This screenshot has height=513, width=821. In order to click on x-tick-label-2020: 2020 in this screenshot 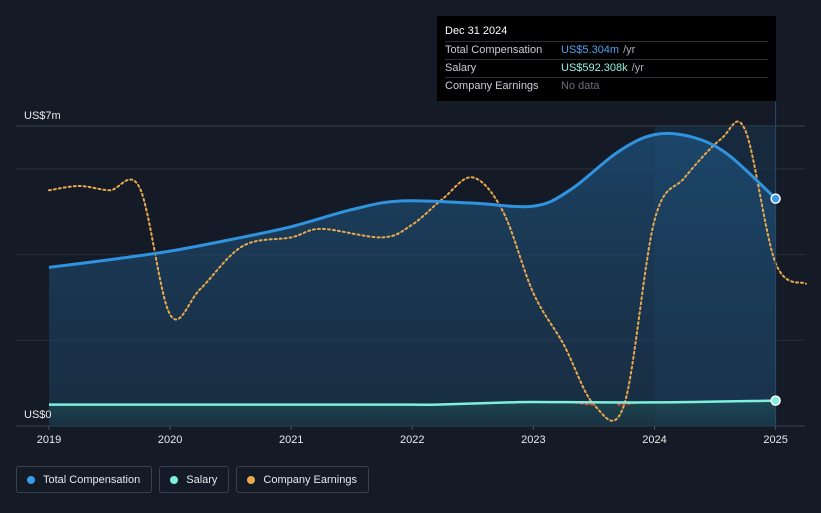, I will do `click(170, 440)`.